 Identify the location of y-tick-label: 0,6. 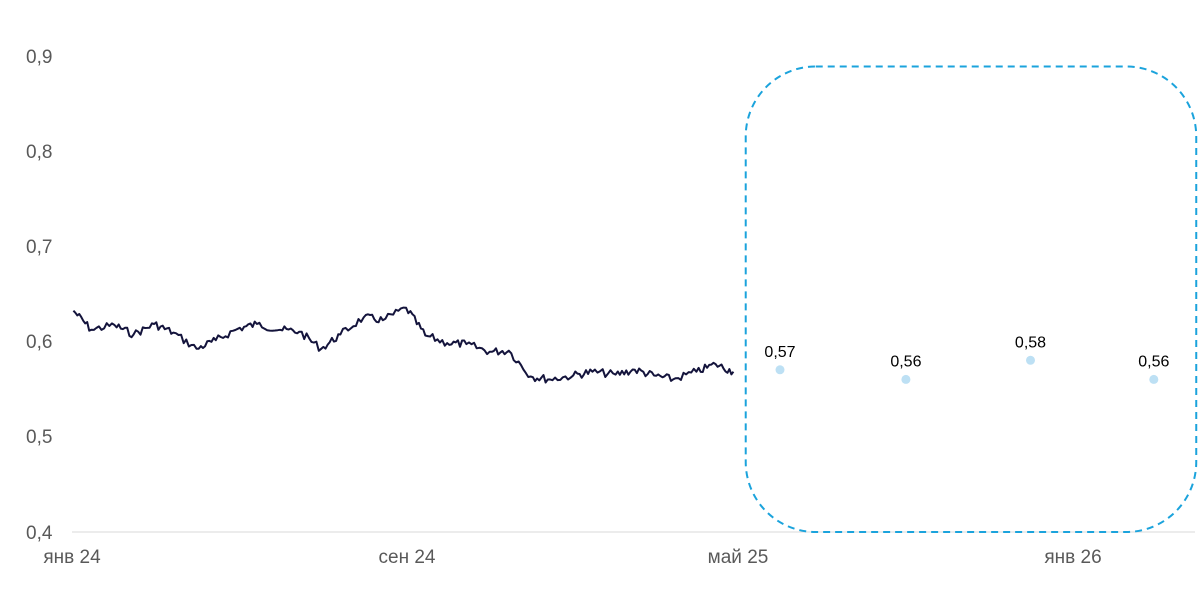
(39, 342).